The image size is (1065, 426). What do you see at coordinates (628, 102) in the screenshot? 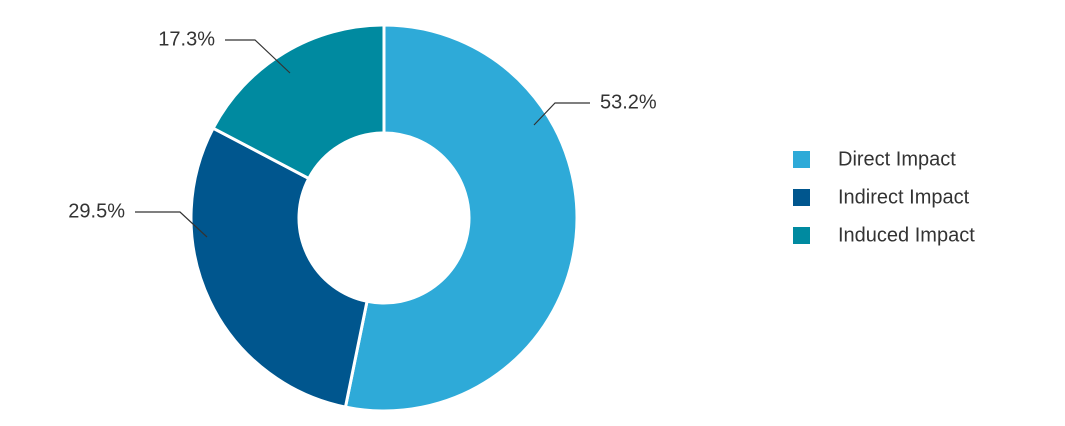
I see `data-label: 53.2%` at bounding box center [628, 102].